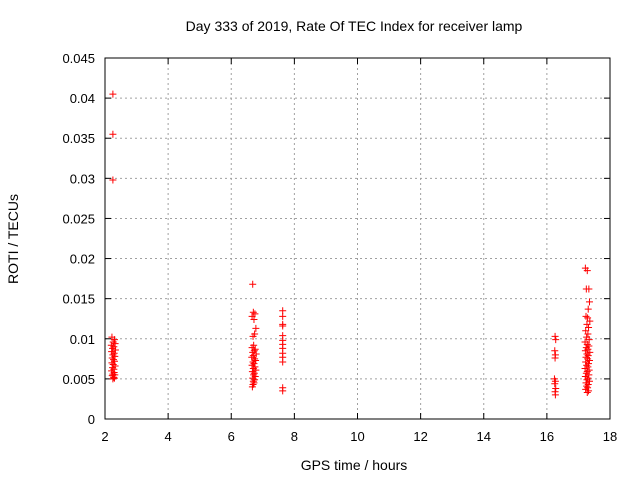 This screenshot has width=640, height=480. Describe the element at coordinates (13, 239) in the screenshot. I see `y-axis-label: ROTI / TECUs` at that location.